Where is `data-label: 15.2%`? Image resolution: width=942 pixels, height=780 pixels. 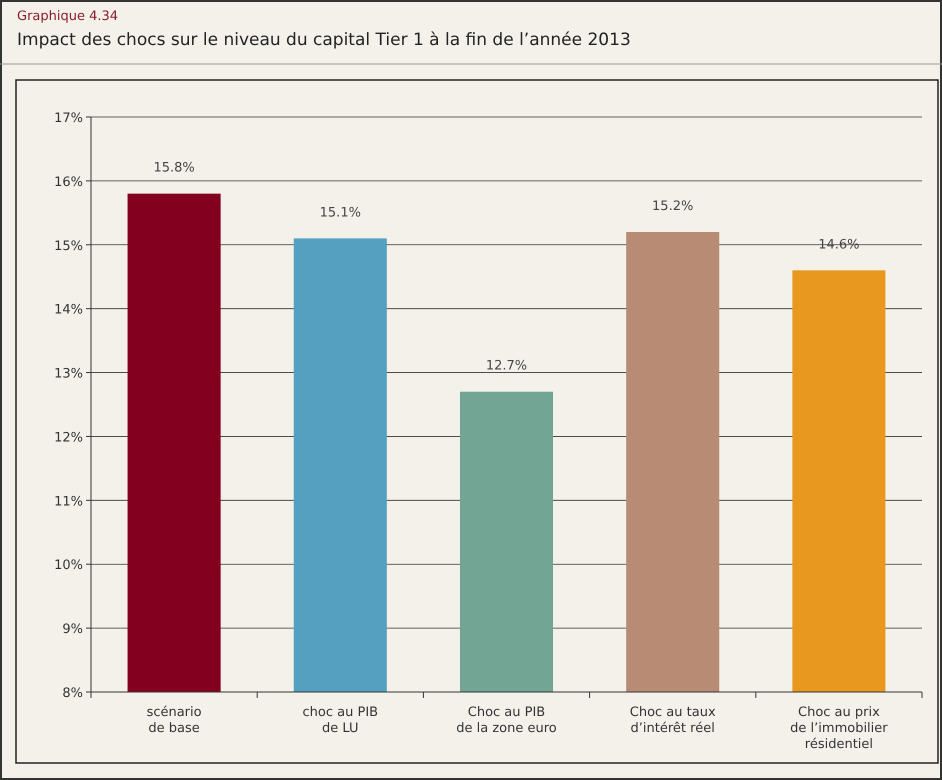
data-label: 15.2% is located at coordinates (673, 206).